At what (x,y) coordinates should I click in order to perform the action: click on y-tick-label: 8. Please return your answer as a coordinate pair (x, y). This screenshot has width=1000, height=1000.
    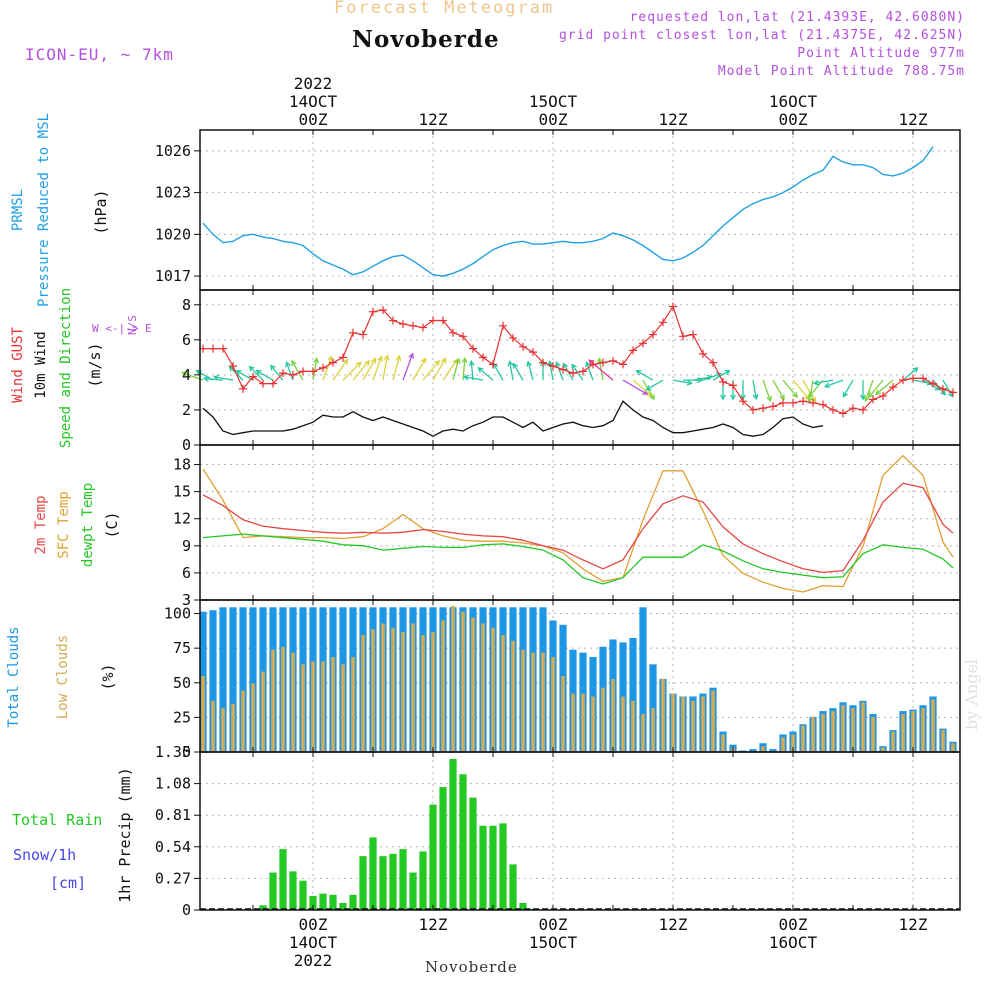
    Looking at the image, I should click on (186, 305).